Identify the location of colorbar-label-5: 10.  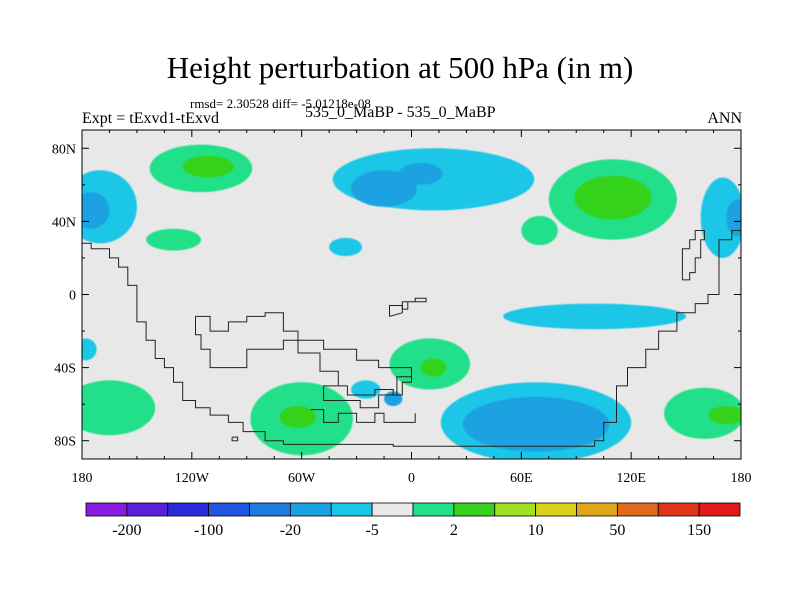
(536, 530).